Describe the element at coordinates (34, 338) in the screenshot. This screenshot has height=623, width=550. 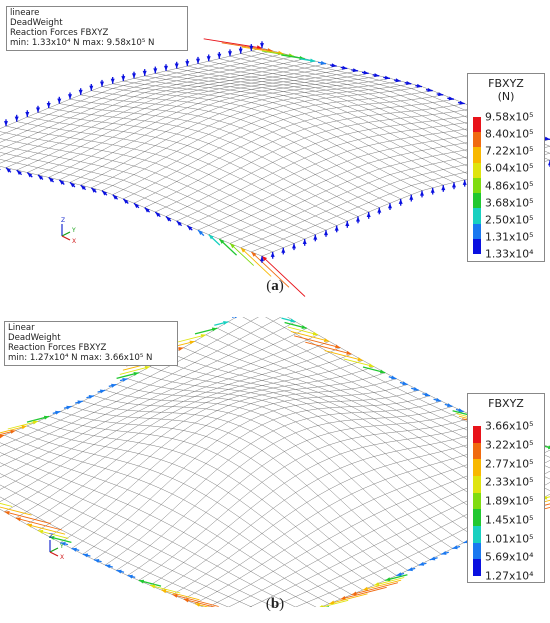
I see `info-load-case: DeadWeight` at that location.